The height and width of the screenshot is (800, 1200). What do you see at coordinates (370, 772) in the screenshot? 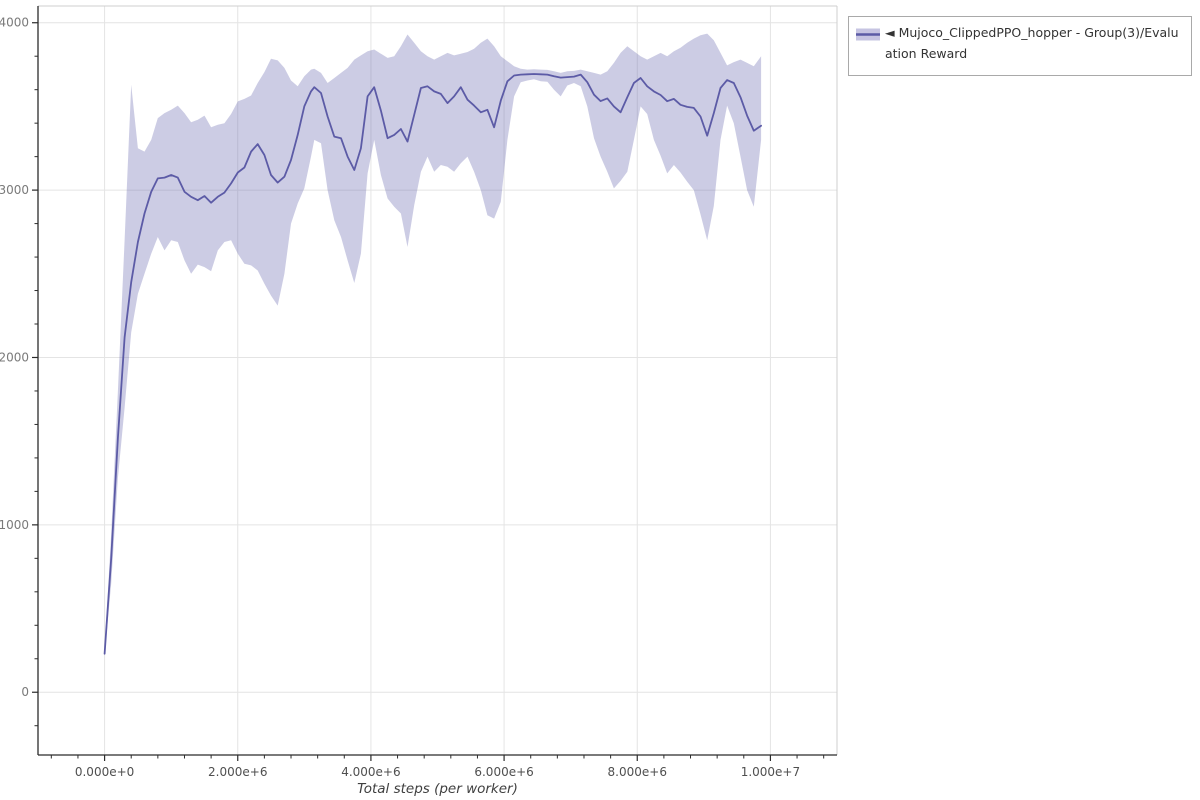
I see `x-tick-label: 4.000e+6` at bounding box center [370, 772].